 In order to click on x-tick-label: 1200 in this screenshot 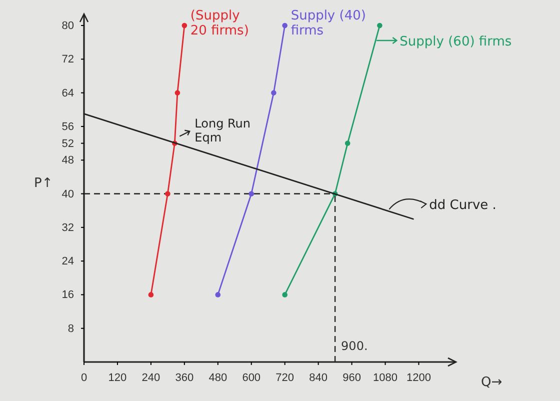, I will do `click(418, 378)`.